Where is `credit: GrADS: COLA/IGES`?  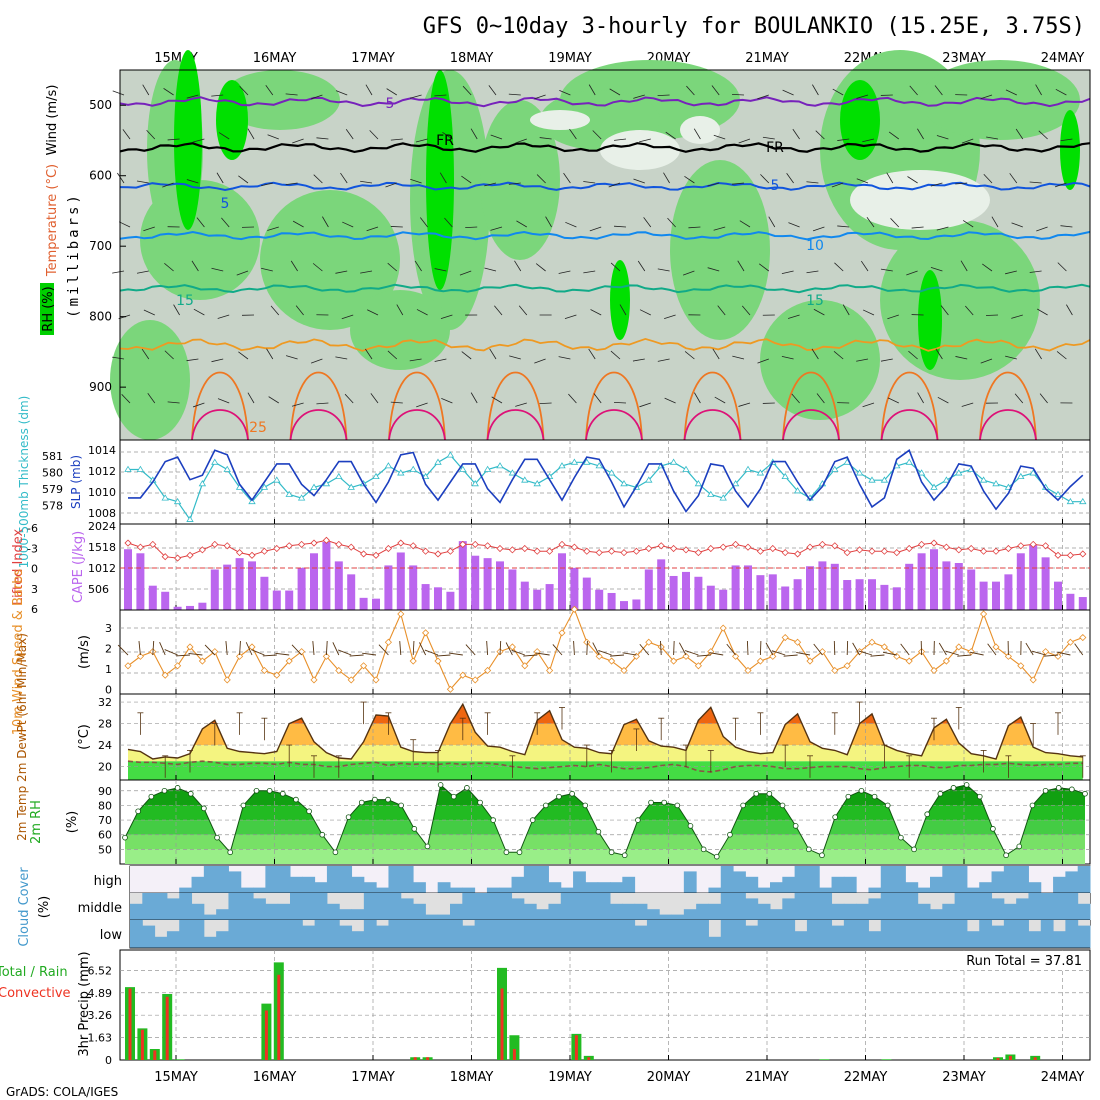 credit: GrADS: COLA/IGES is located at coordinates (62, 1092).